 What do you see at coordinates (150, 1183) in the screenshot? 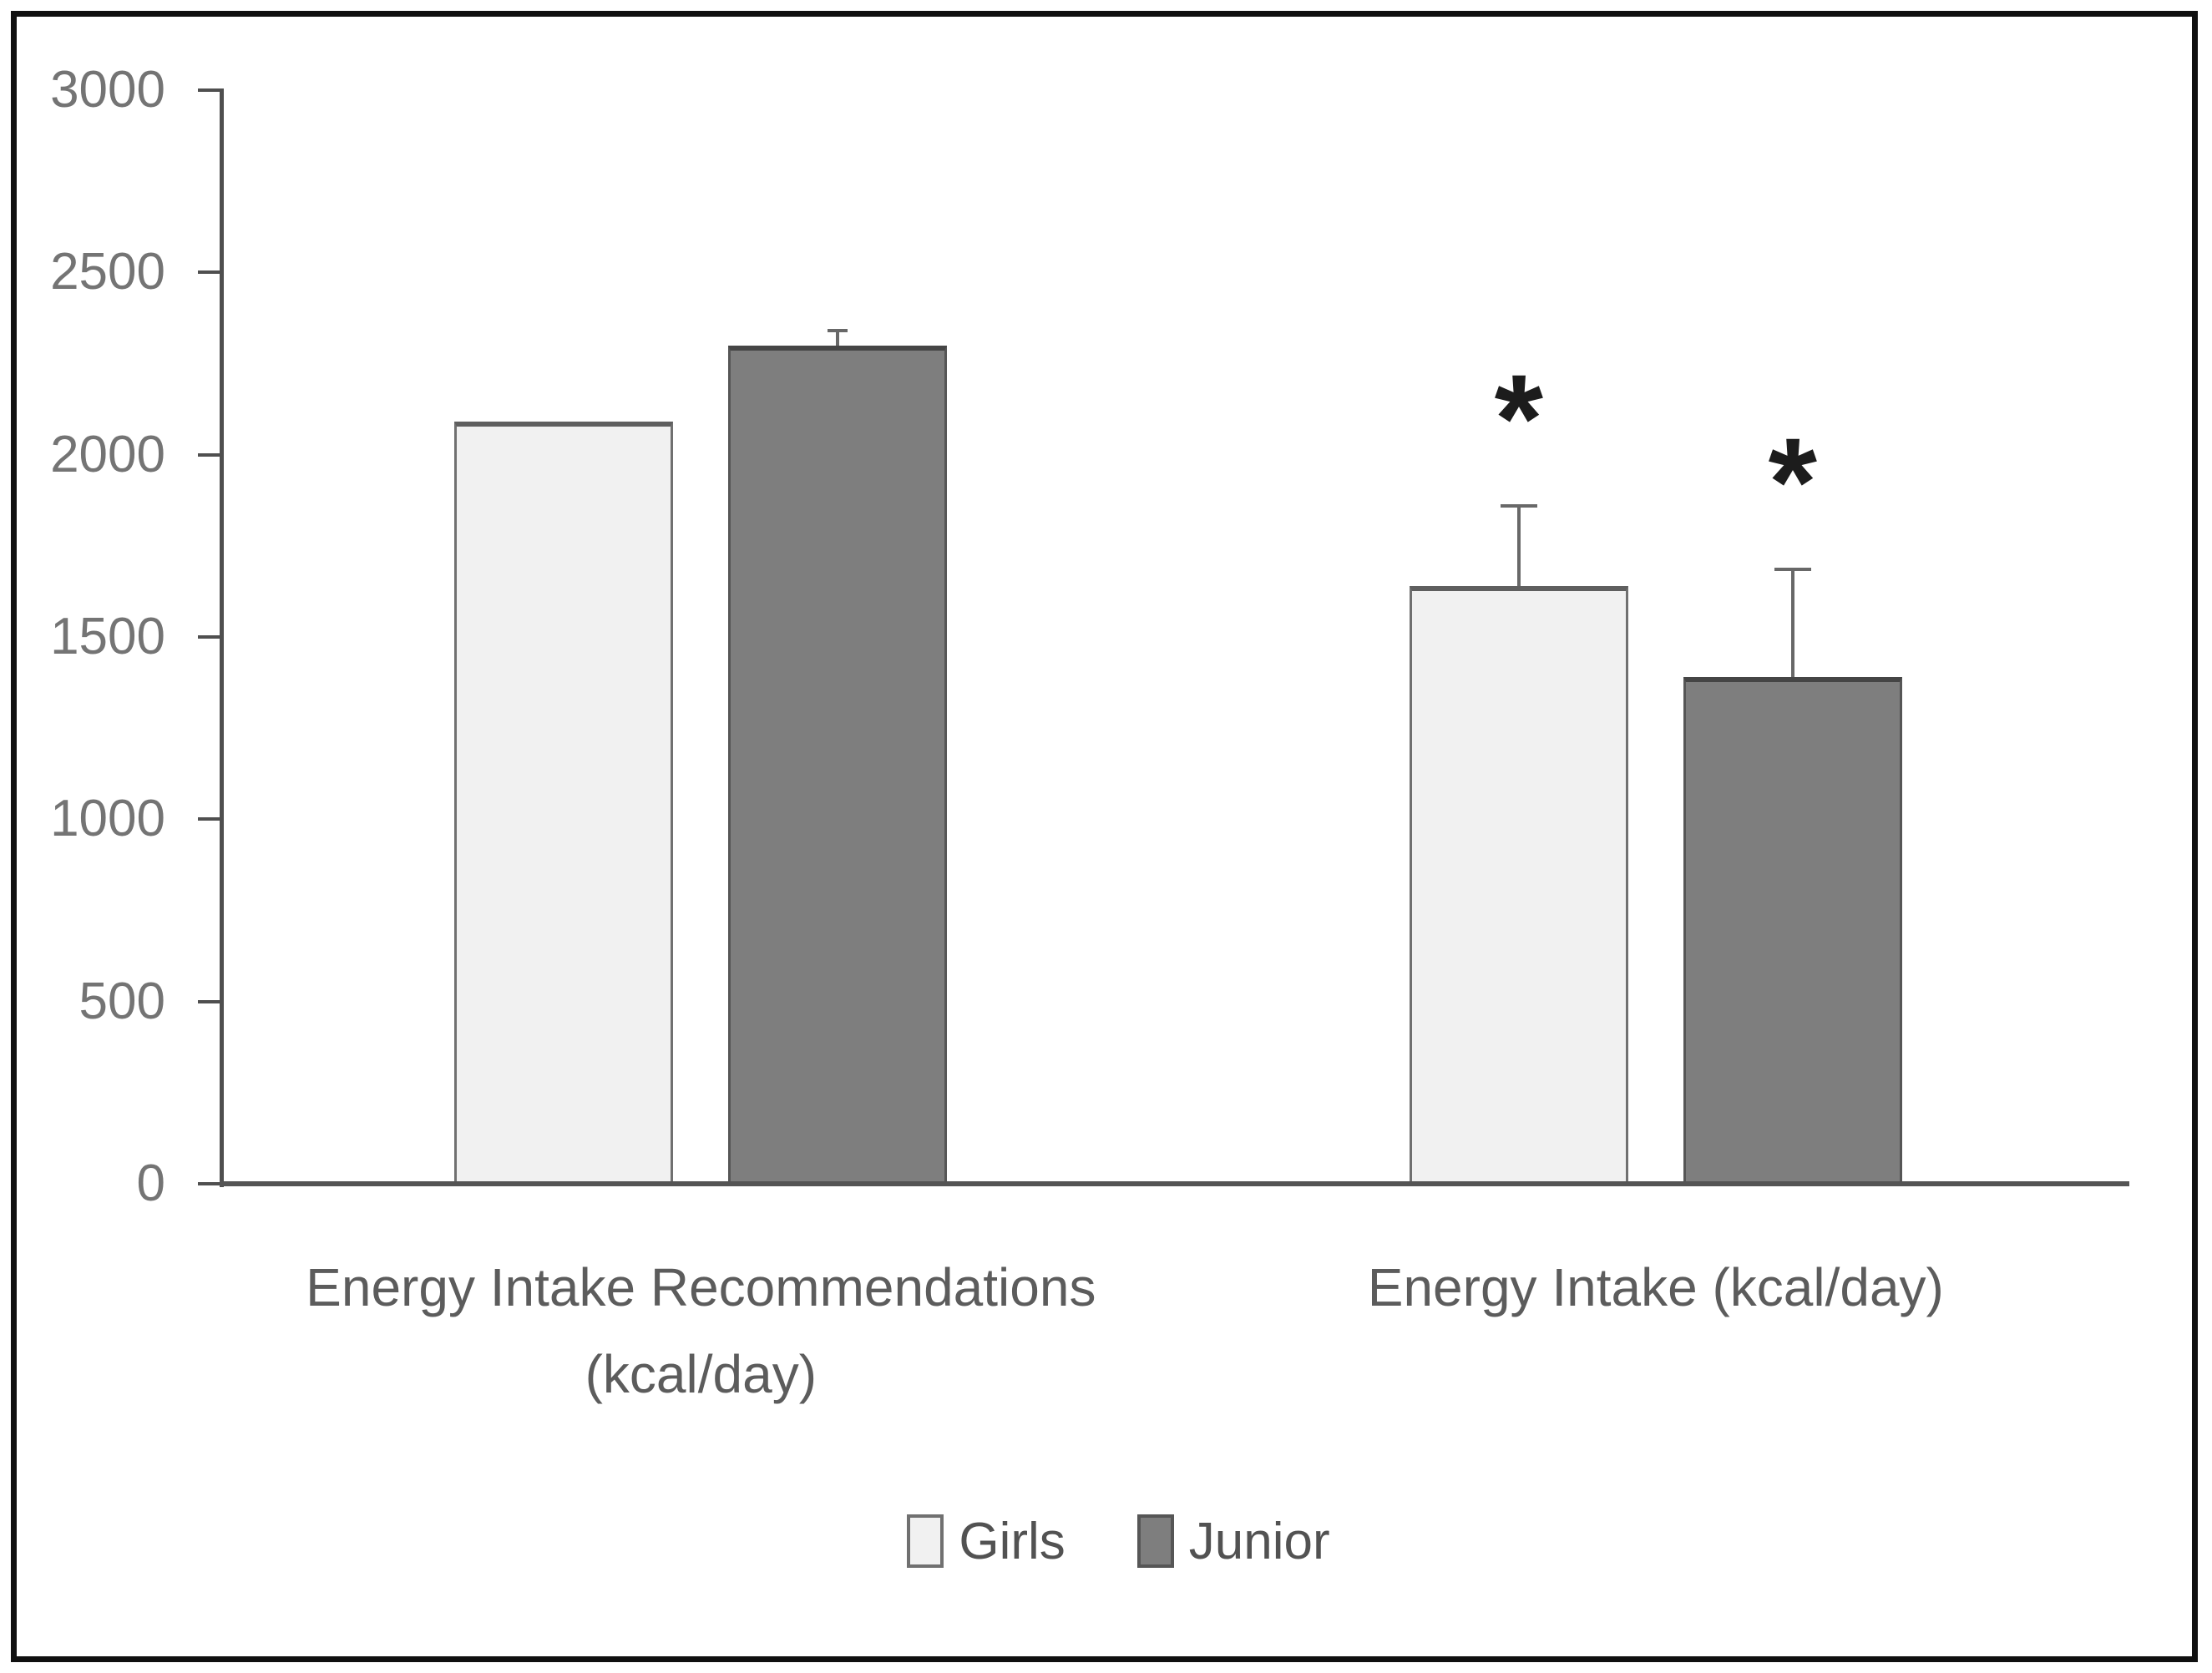
I see `y-axis-tick-label: 0` at bounding box center [150, 1183].